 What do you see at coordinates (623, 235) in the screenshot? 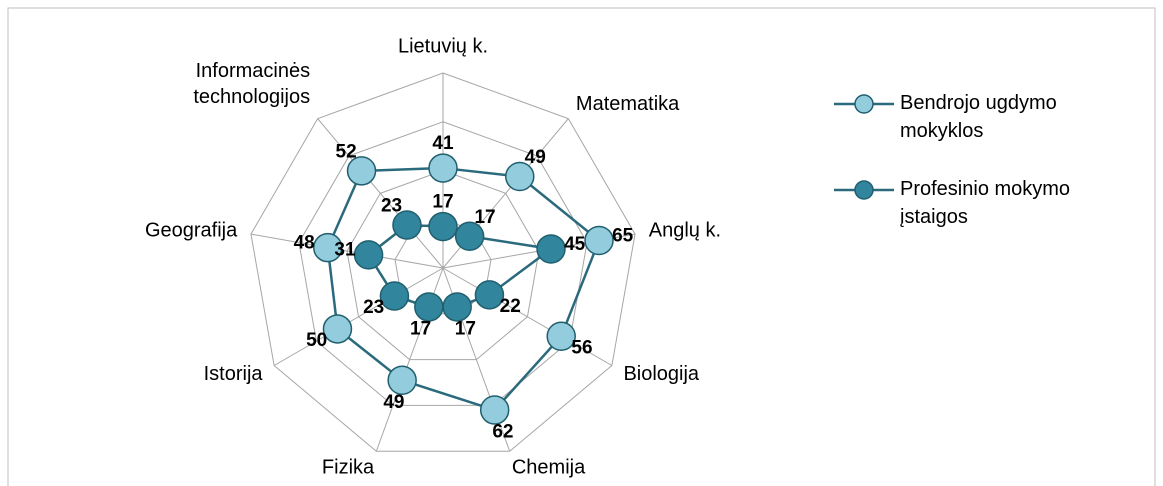
I see `data-label: 65` at bounding box center [623, 235].